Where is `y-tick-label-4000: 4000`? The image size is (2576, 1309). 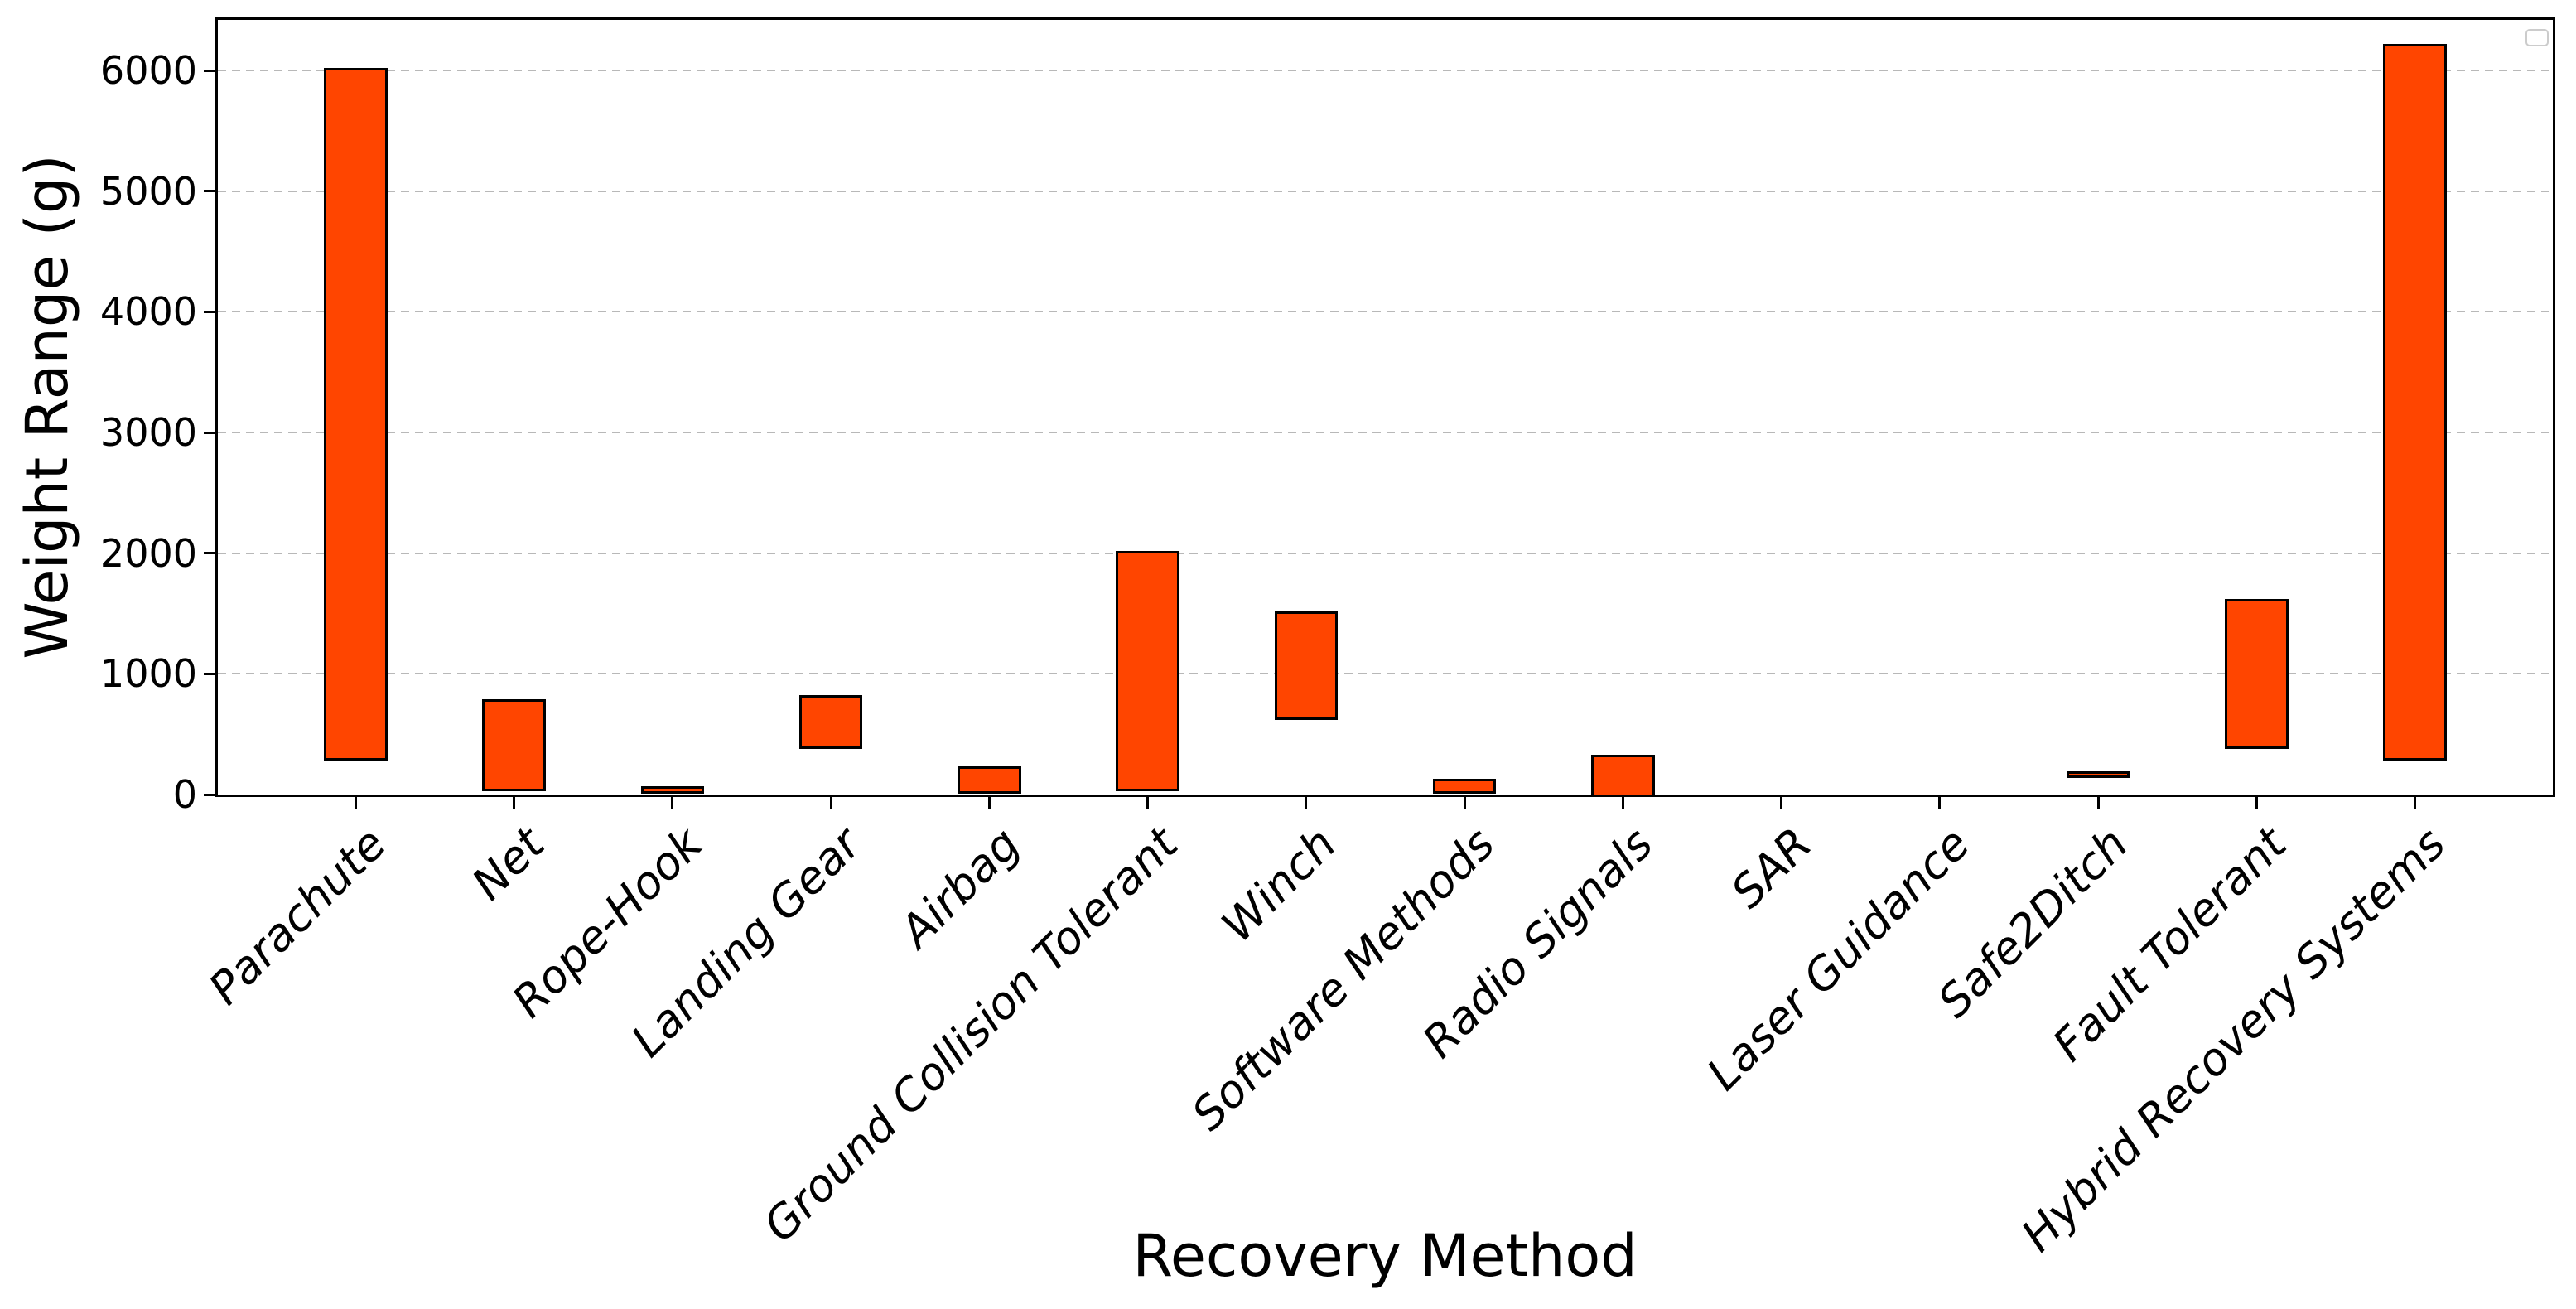 y-tick-label-4000: 4000 is located at coordinates (148, 312).